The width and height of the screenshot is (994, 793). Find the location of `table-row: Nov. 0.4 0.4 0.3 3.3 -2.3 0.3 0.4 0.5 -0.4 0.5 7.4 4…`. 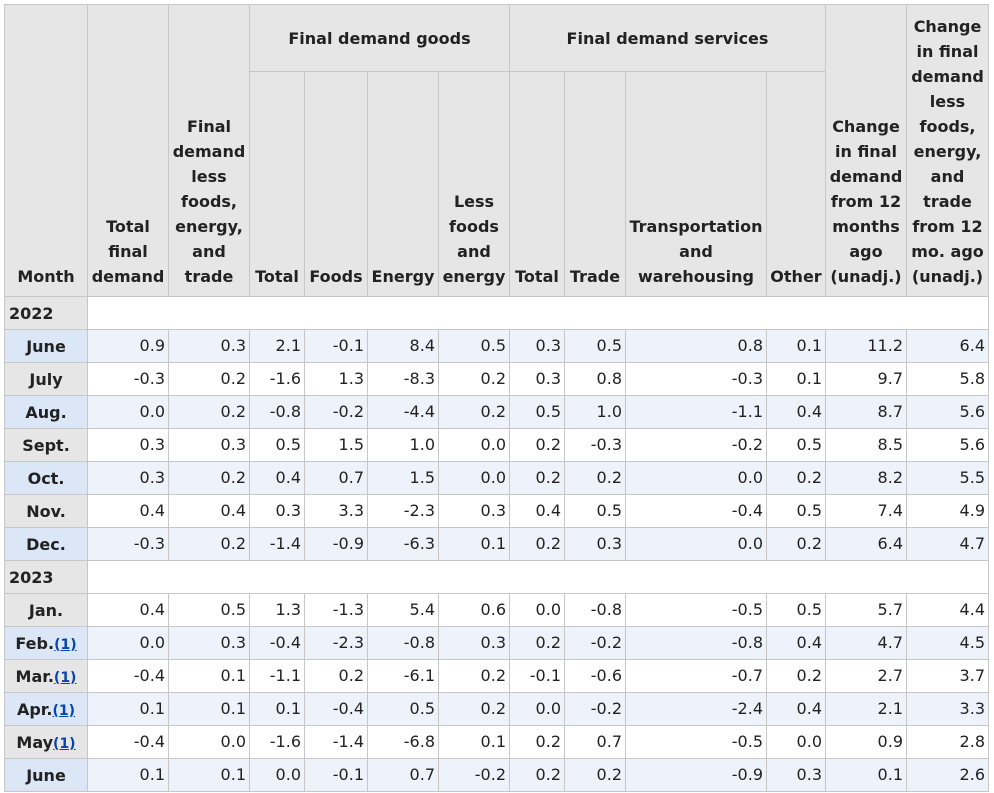

table-row: Nov. 0.4 0.4 0.3 3.3 -2.3 0.3 0.4 0.5 -0.4 0.5 7.4 4… is located at coordinates (496, 511).